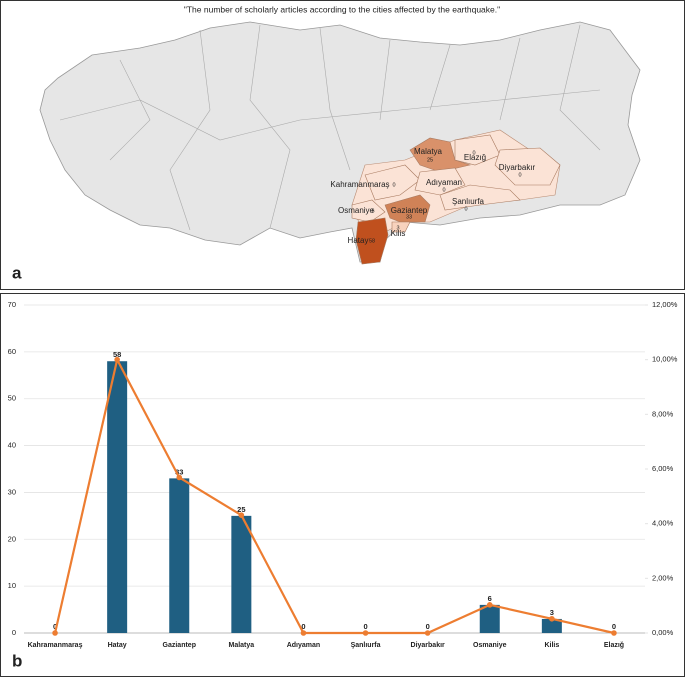 This screenshot has width=685, height=677. I want to click on city-name: Kahramanmaraş, so click(359, 184).